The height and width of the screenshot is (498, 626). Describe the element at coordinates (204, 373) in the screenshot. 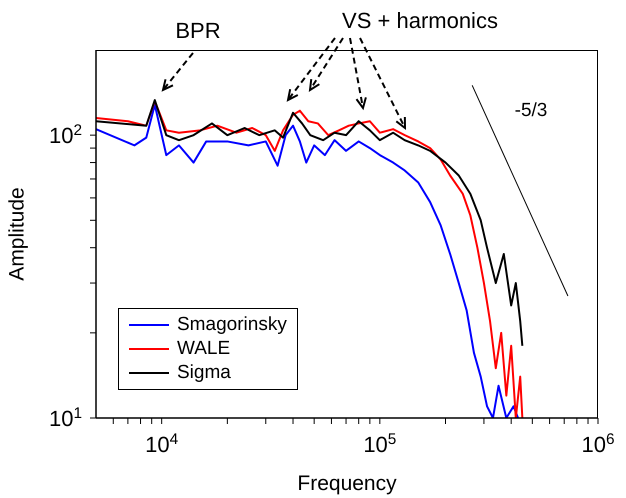

I see `legend-label: Sigma` at that location.